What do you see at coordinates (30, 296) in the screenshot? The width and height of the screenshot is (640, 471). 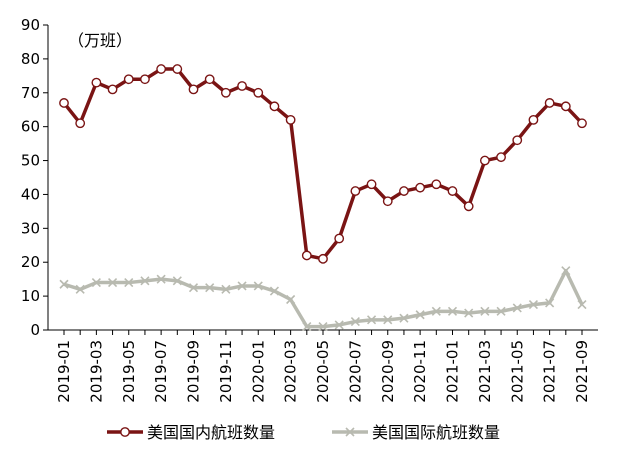 I see `y-tick-label: 10` at bounding box center [30, 296].